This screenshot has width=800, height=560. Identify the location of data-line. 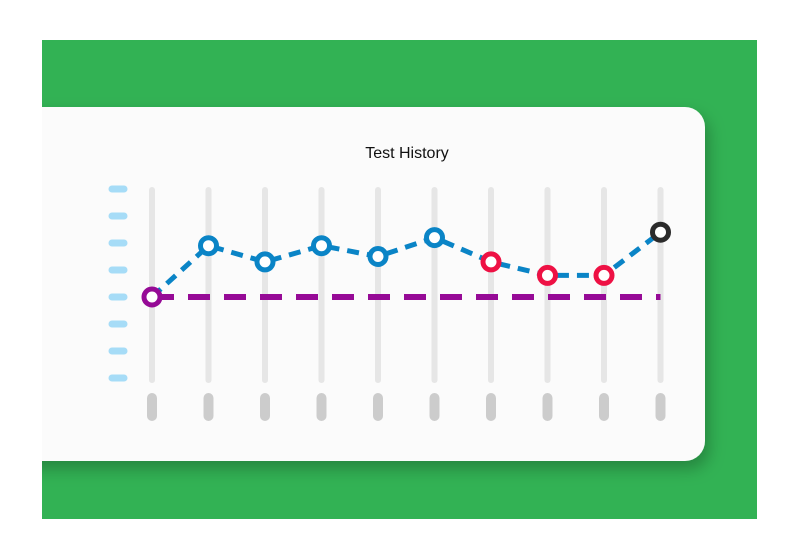
(406, 264).